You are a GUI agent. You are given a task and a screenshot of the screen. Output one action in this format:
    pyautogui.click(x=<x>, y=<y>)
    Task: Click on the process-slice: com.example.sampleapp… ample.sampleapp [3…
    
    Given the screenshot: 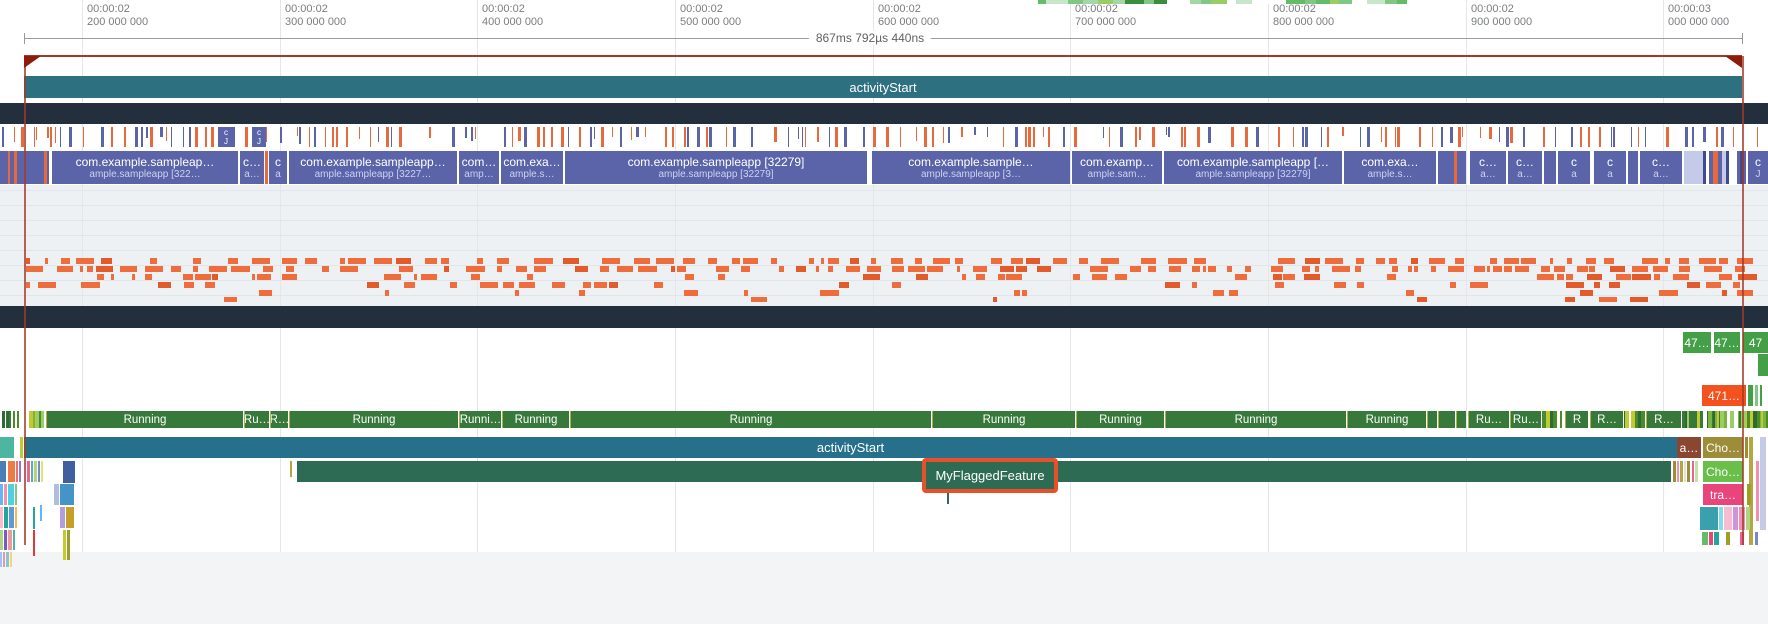 What is the action you would take?
    pyautogui.click(x=373, y=167)
    